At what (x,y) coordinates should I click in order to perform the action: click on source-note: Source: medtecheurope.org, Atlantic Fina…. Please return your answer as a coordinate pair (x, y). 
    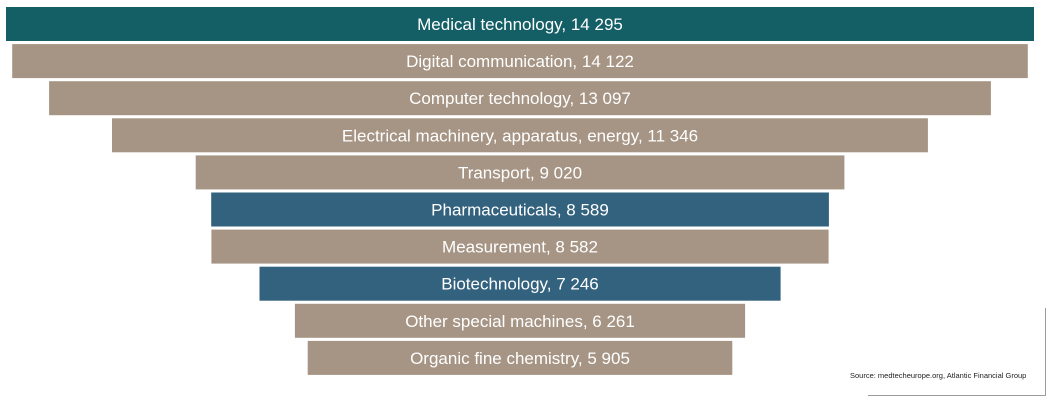
    Looking at the image, I should click on (938, 375).